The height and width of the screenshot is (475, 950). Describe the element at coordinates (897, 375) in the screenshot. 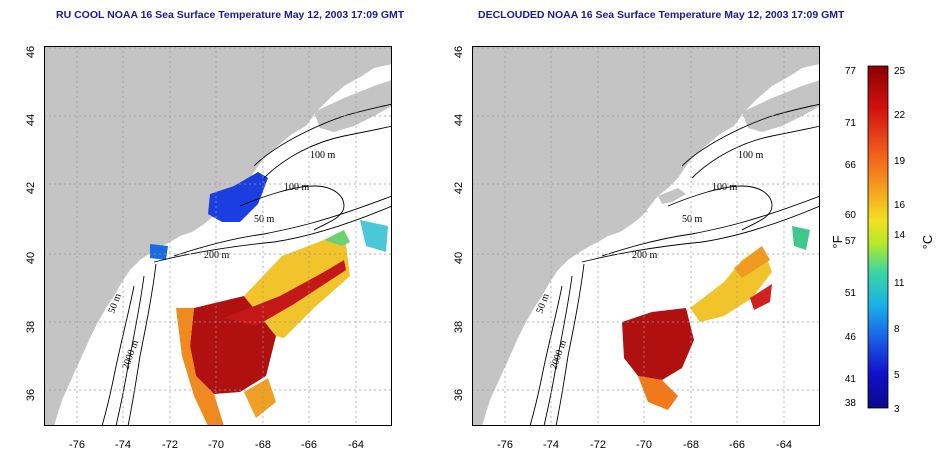

I see `celsius-tick-label: 5` at that location.